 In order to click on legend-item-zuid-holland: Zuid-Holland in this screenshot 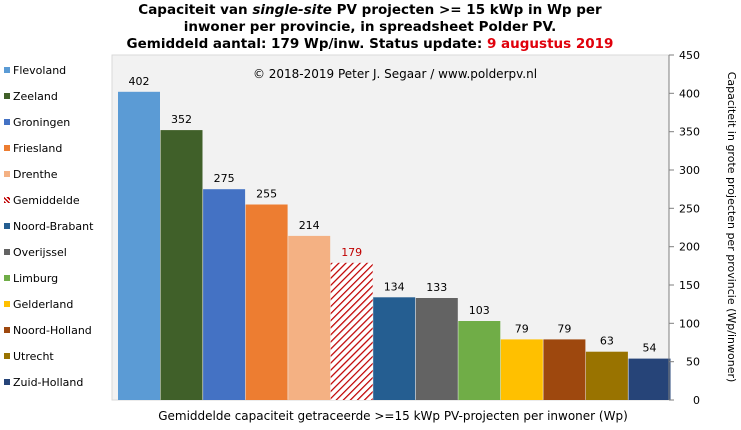, I will do `click(43, 383)`.